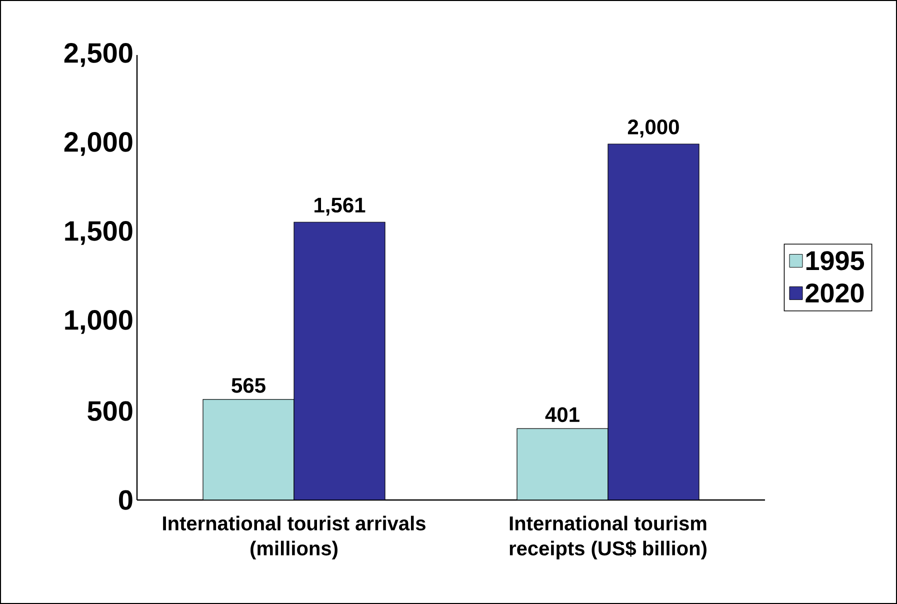 The width and height of the screenshot is (897, 604). What do you see at coordinates (98, 322) in the screenshot?
I see `y-tick-label: 1,000` at bounding box center [98, 322].